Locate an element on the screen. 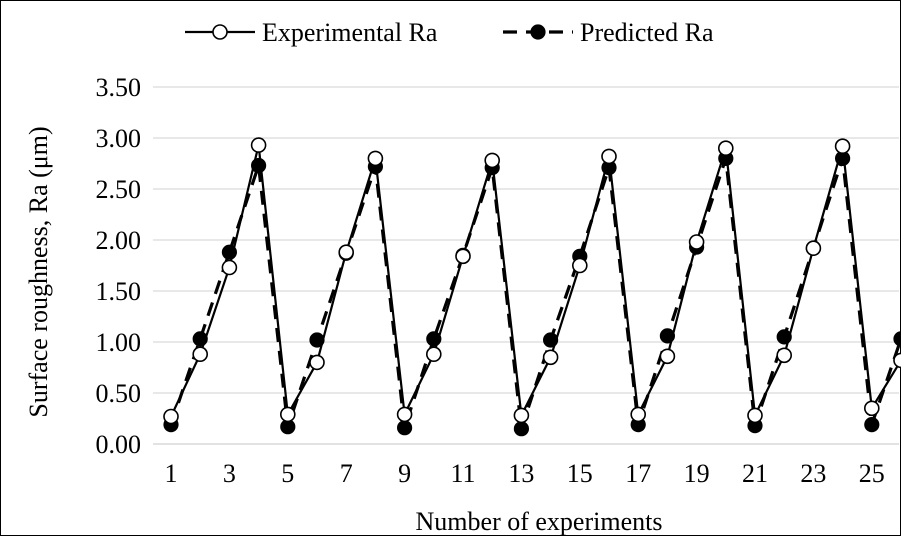 The width and height of the screenshot is (901, 541). x-tick-label: 7 is located at coordinates (346, 473).